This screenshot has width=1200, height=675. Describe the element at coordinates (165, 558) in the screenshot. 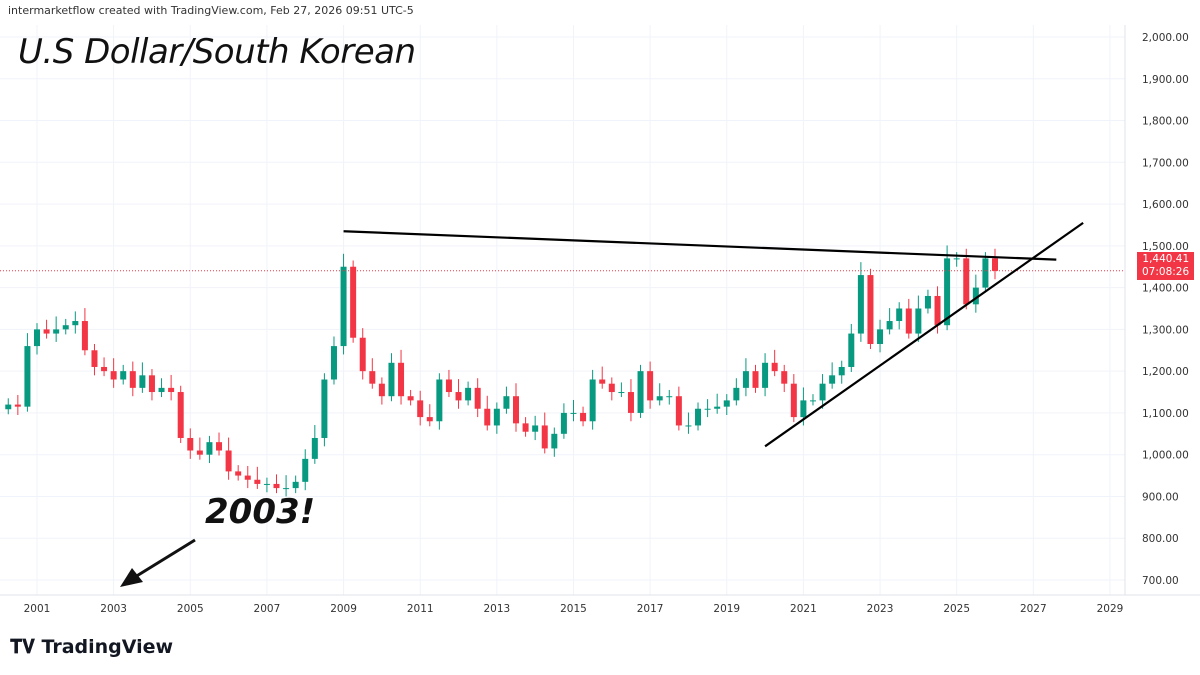

I see `arrow-shaft` at that location.